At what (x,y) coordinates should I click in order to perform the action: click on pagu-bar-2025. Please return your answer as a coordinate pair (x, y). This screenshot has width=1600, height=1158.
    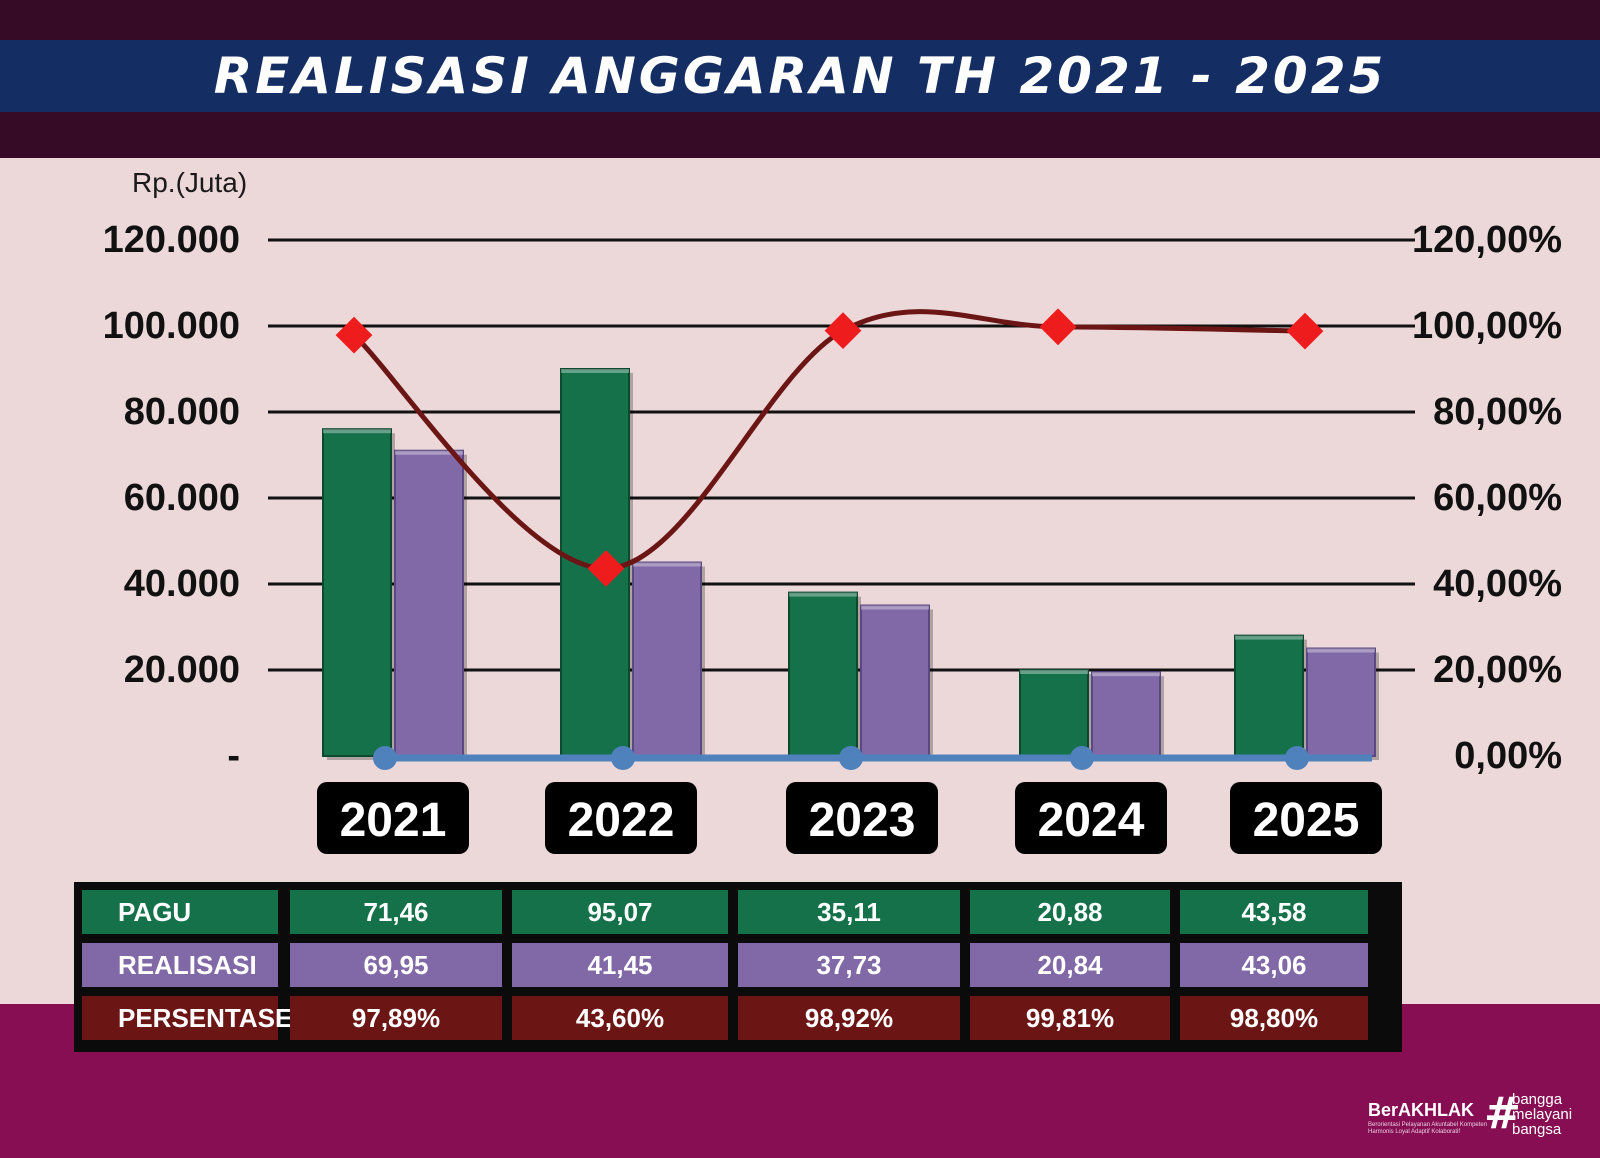
    Looking at the image, I should click on (1269, 695).